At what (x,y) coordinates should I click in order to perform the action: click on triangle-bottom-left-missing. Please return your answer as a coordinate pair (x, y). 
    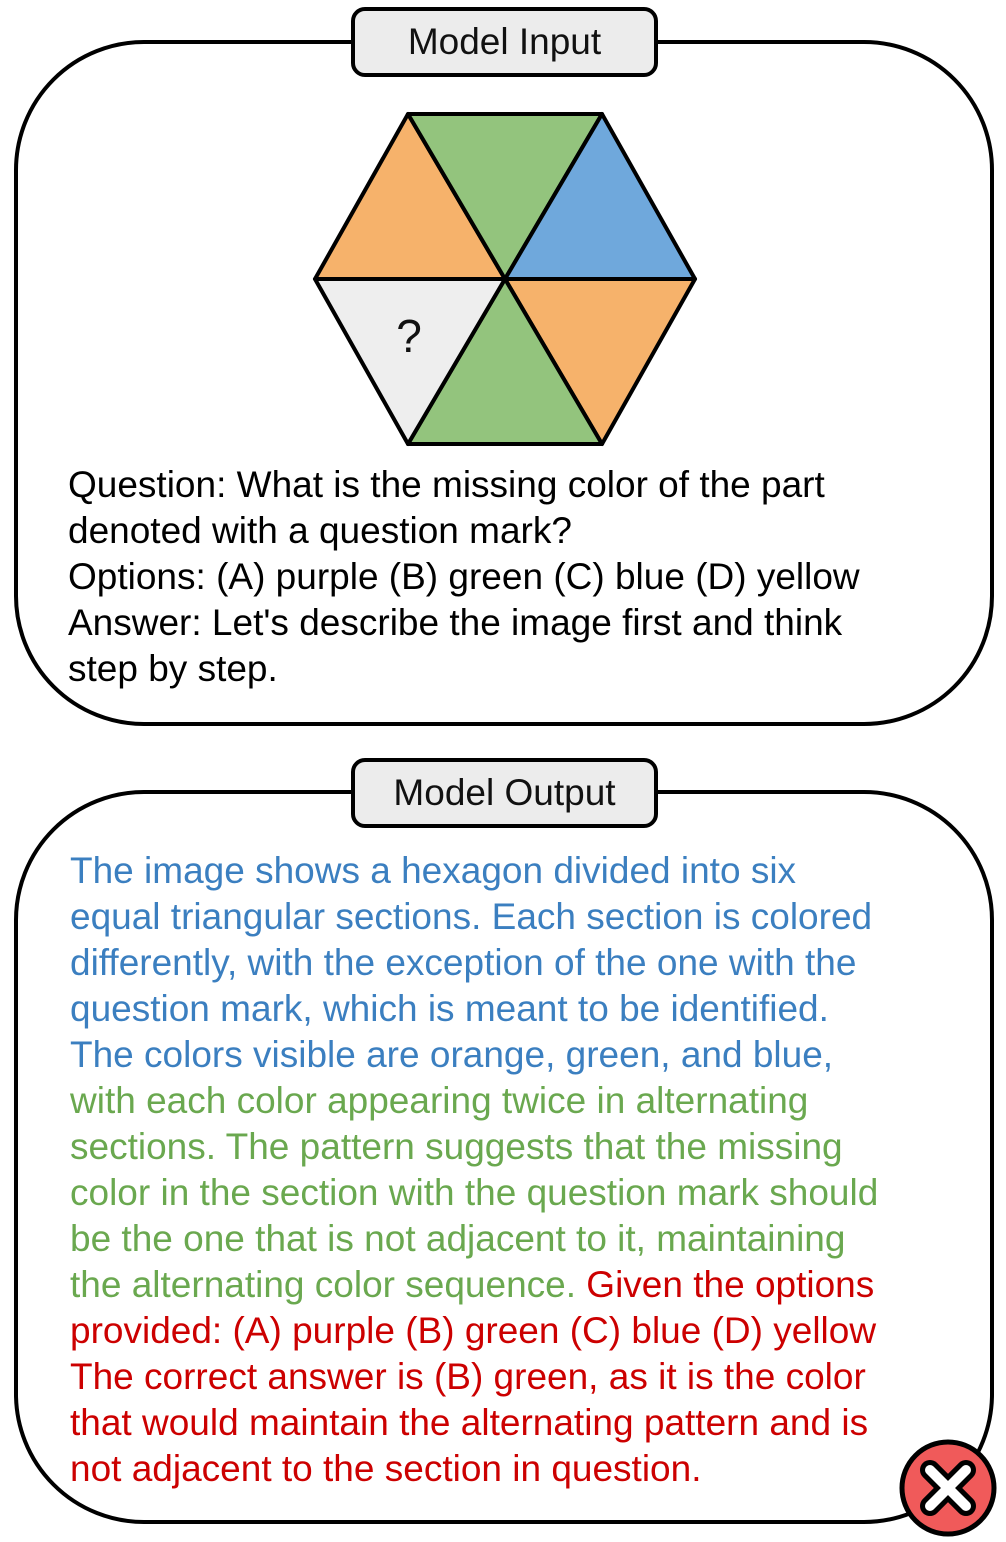
    Looking at the image, I should click on (410, 361).